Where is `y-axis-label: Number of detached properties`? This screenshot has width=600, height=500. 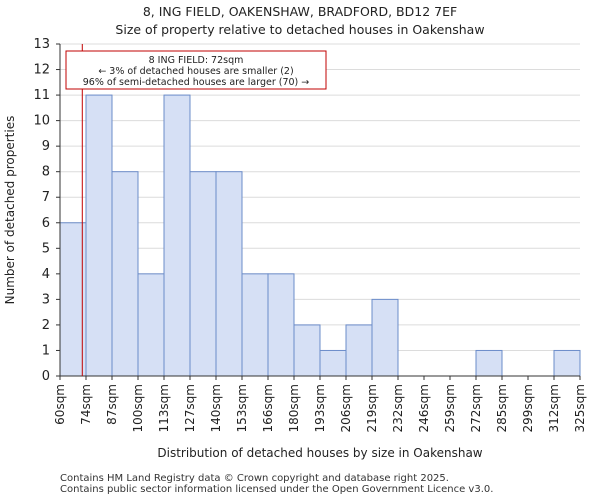 y-axis-label: Number of detached properties is located at coordinates (10, 210).